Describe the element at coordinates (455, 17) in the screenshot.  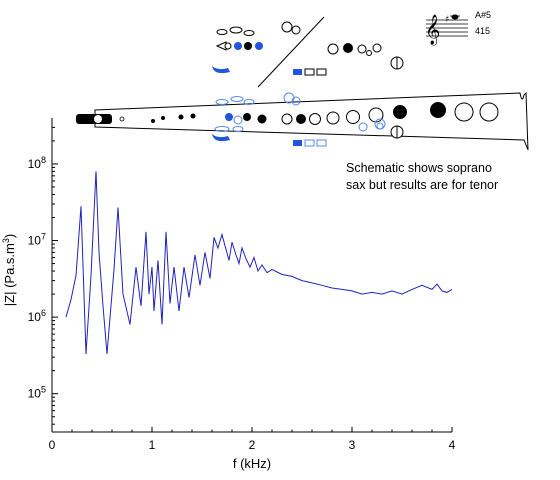
I see `note-head-icon` at that location.